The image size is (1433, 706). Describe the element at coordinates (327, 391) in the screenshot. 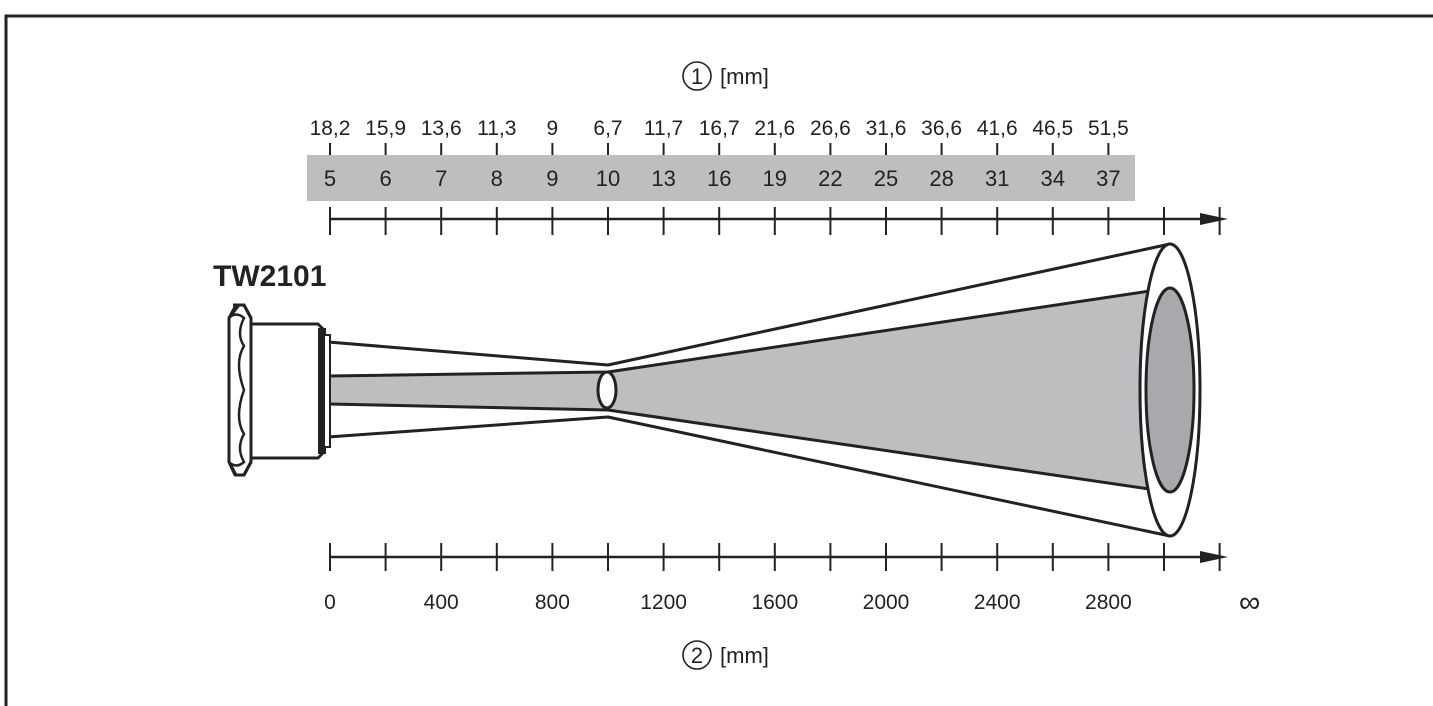

I see `sensor-lens` at that location.